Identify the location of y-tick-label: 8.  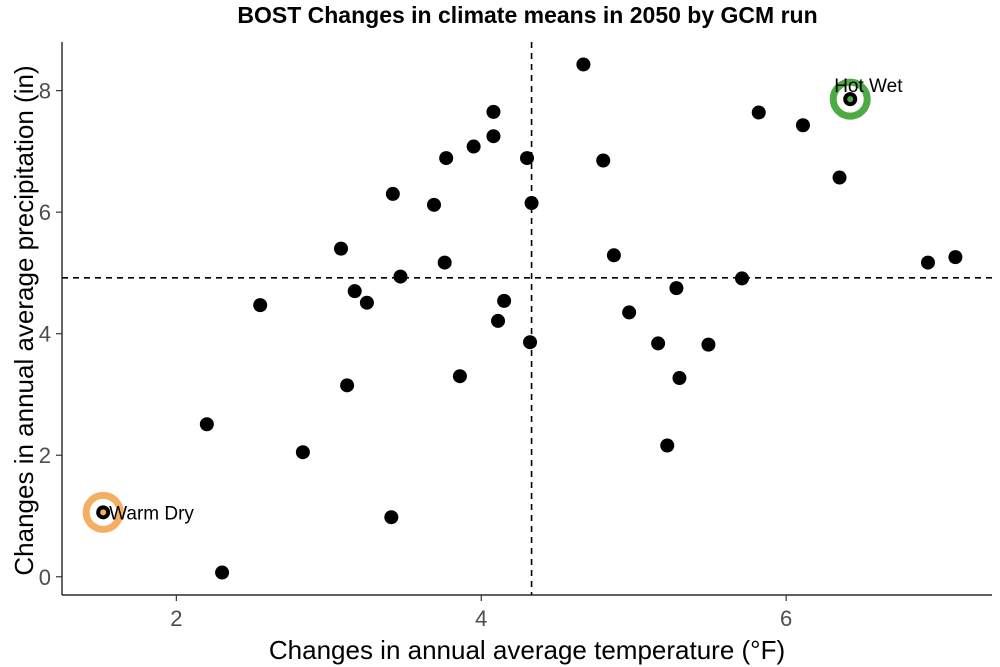
(45, 91).